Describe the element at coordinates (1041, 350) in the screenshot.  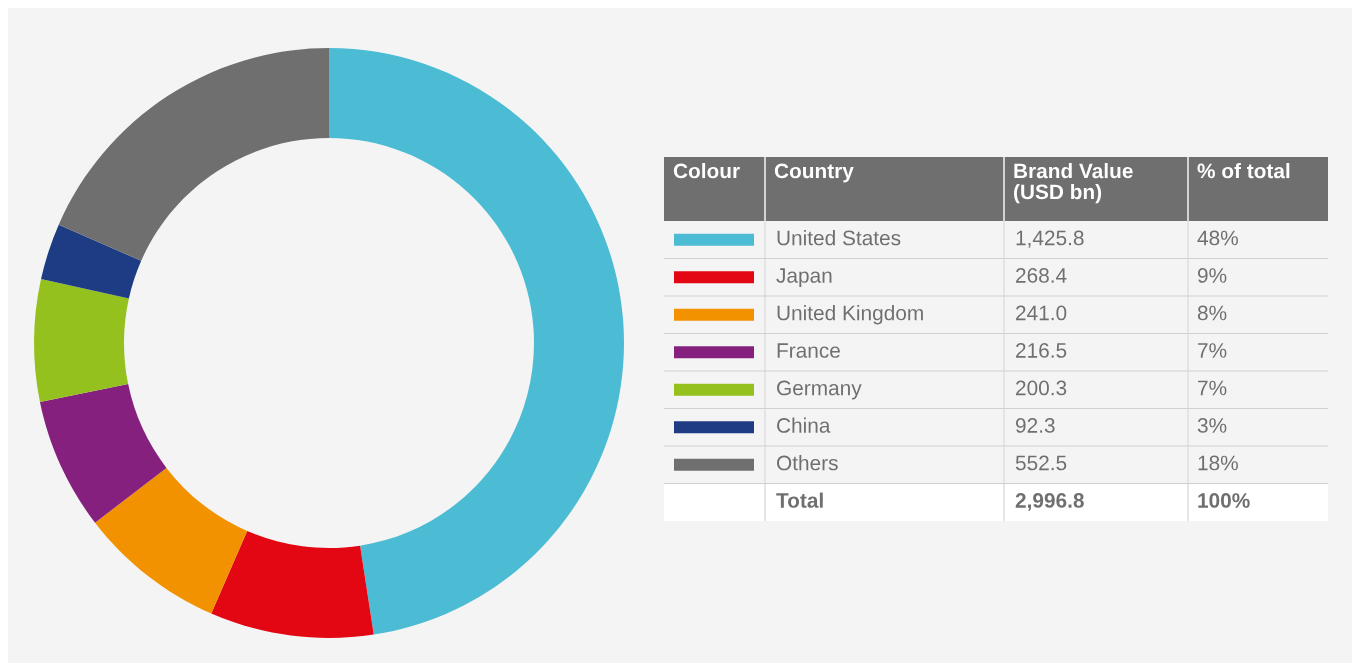
I see `data-label: 216.5` at that location.